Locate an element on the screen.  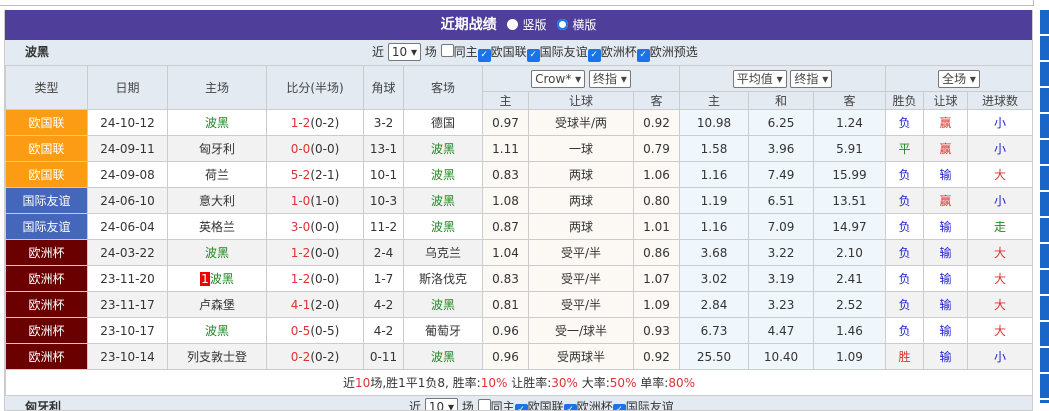
match-type: 国际友谊 is located at coordinates (46, 200).